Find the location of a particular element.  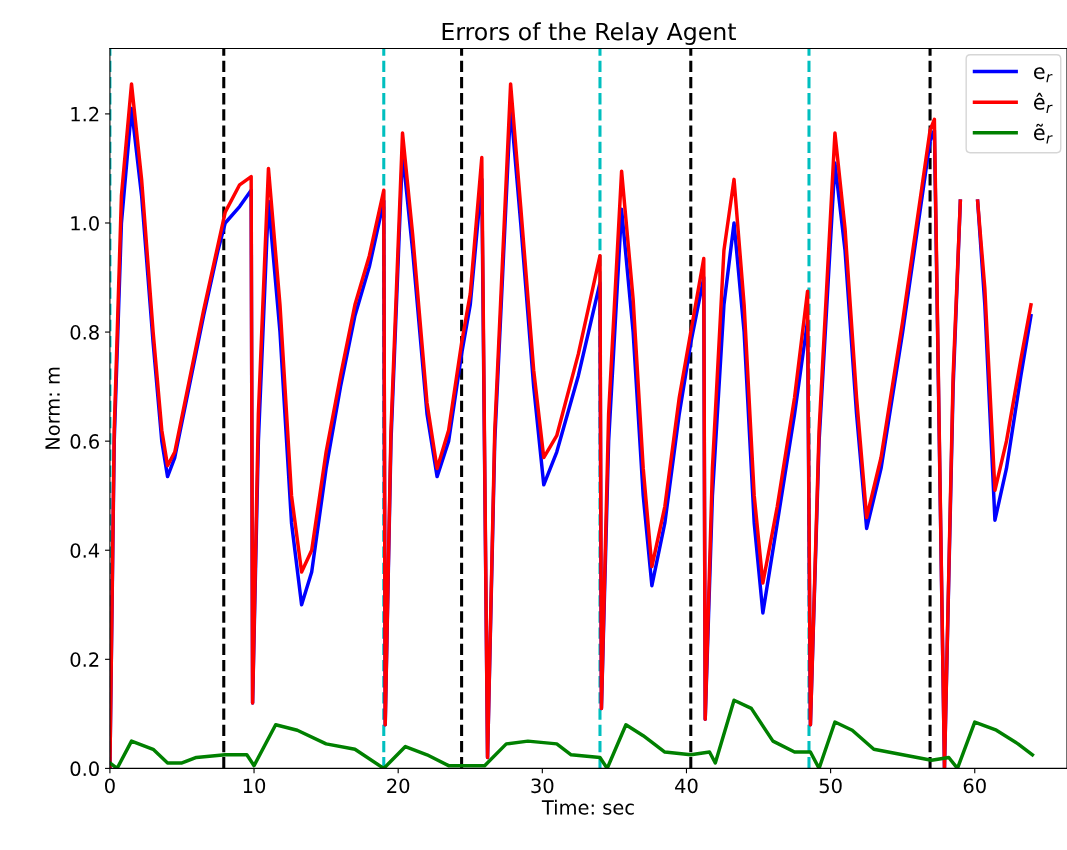

y-tick-label: 0.4 is located at coordinates (85, 550).